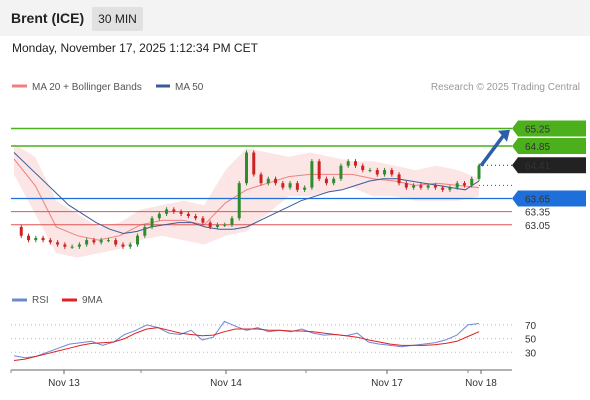 Image resolution: width=590 pixels, height=400 pixels. What do you see at coordinates (64, 383) in the screenshot?
I see `x-tick-label: Nov 13` at bounding box center [64, 383].